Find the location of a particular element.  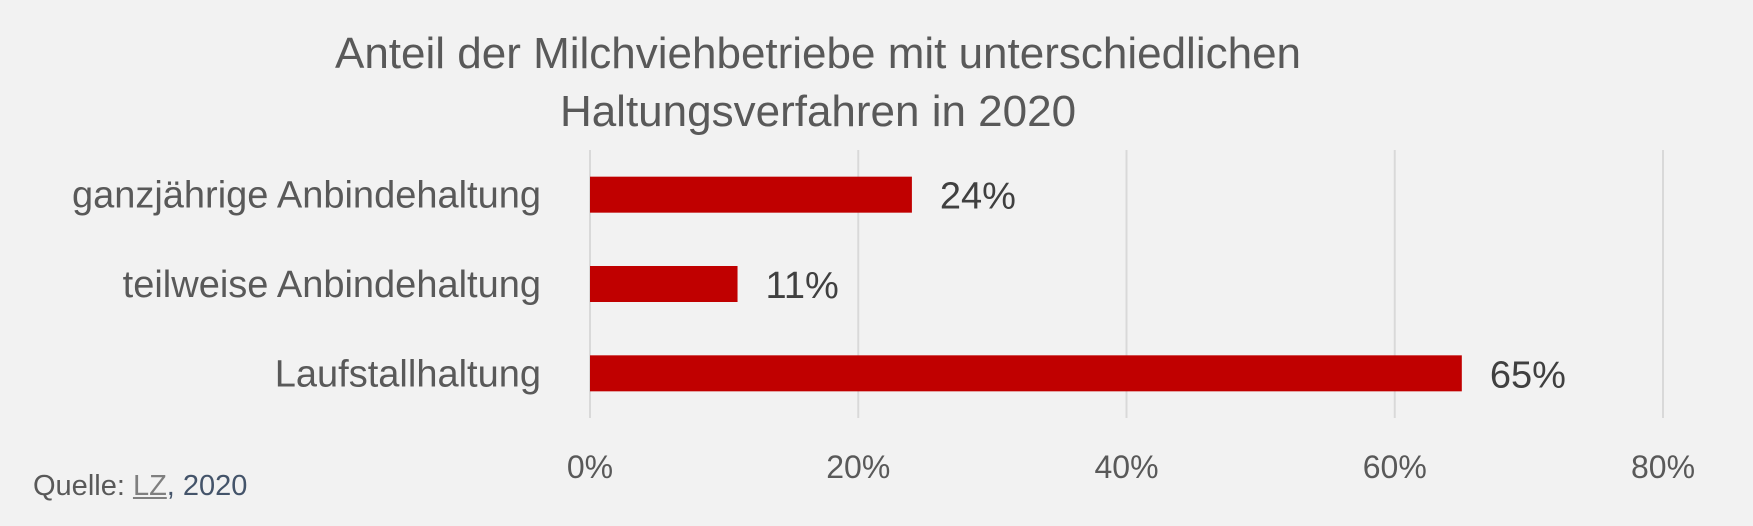

category-label: teilweise Anbindehaltung is located at coordinates (332, 285).